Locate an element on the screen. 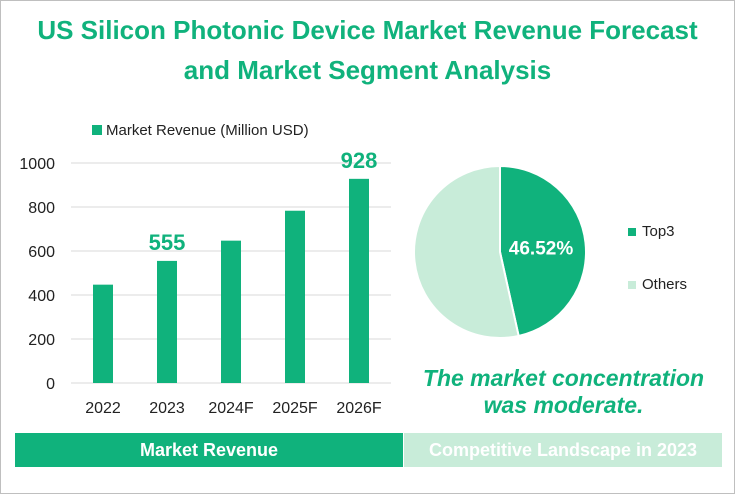 This screenshot has height=494, width=735. x-tick-label: 2026F is located at coordinates (359, 408).